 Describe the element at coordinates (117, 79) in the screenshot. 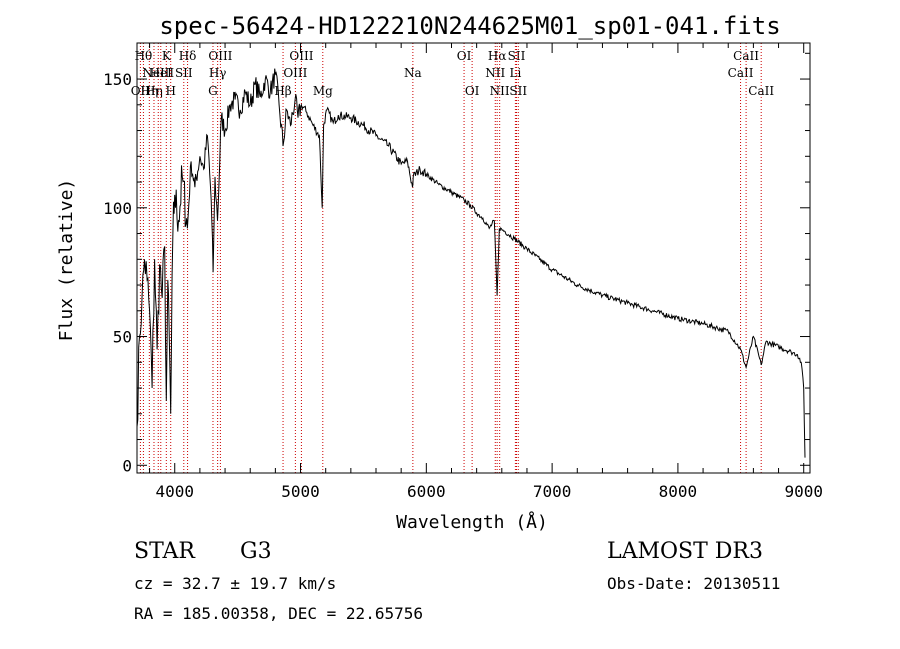

I see `y-tick-label: 150` at that location.